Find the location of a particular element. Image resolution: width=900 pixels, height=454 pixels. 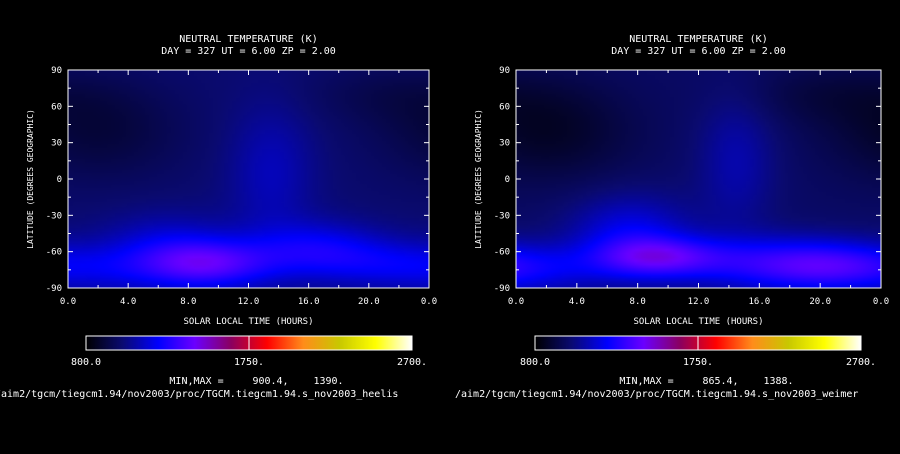

max-value: 1388. is located at coordinates (778, 381).